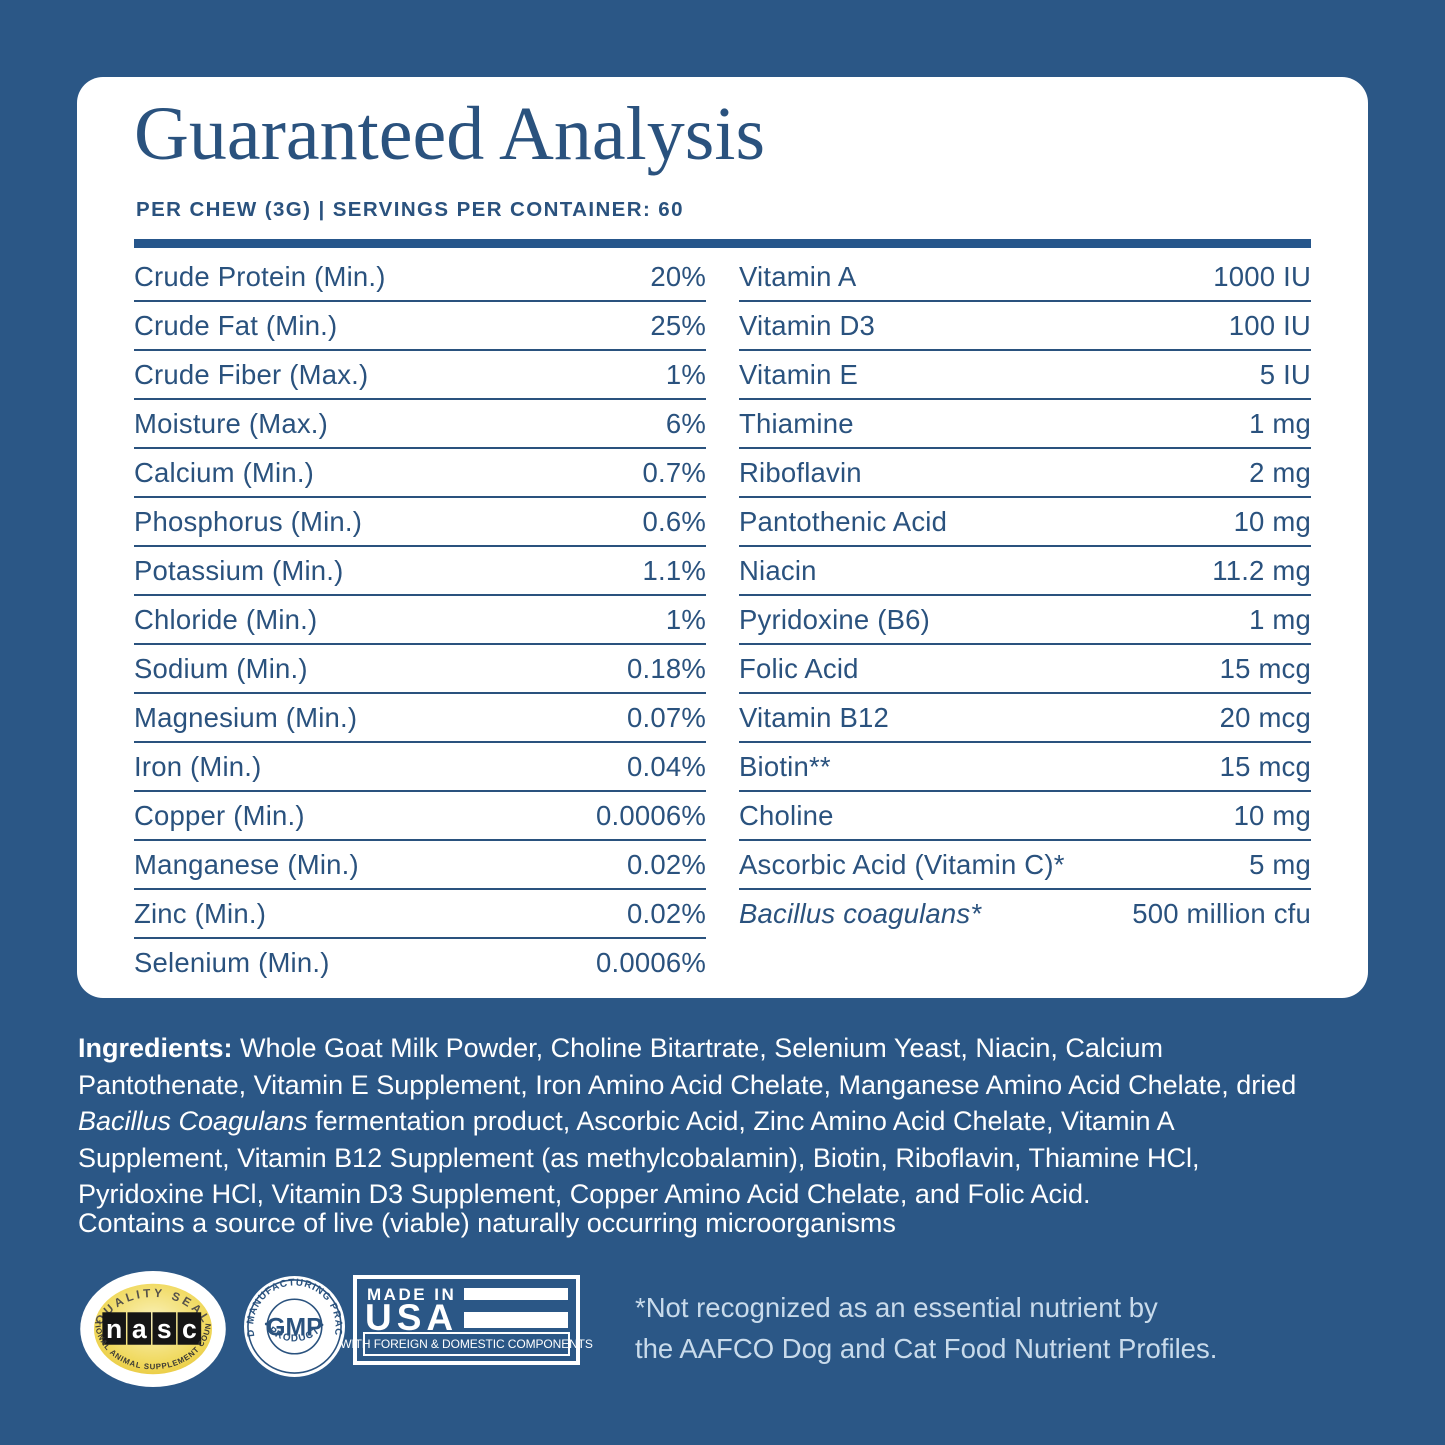 The height and width of the screenshot is (1445, 1445). I want to click on nutrient-name: Vitamin E, so click(798, 374).